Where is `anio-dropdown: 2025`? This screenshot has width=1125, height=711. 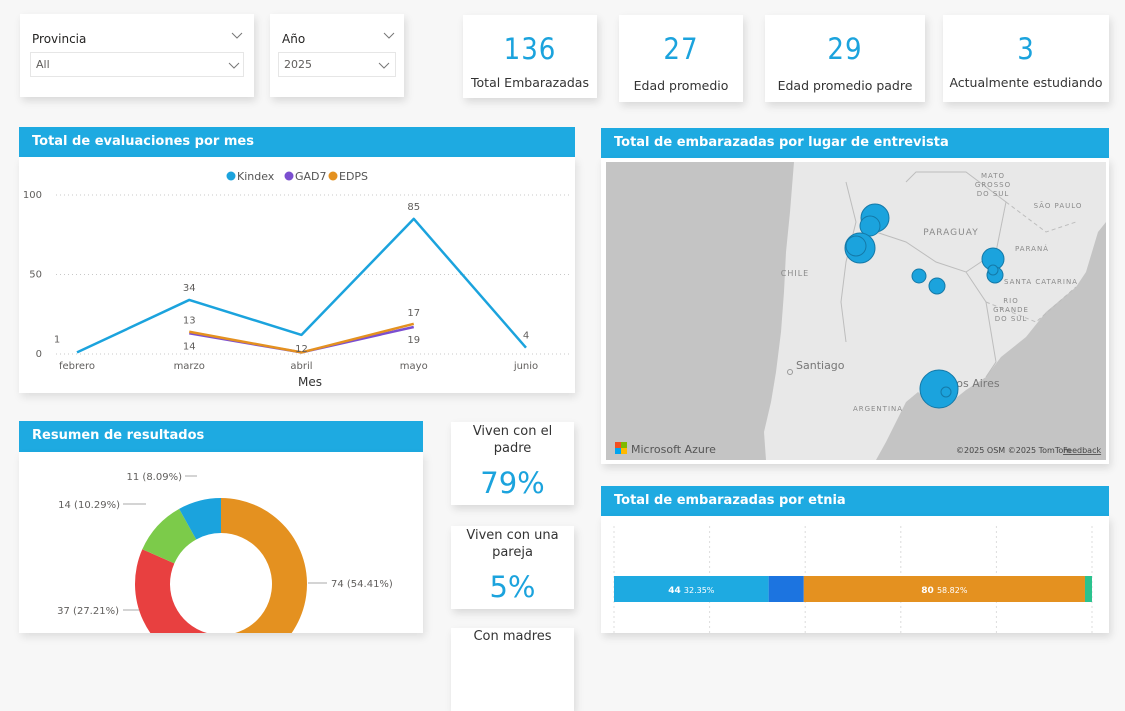
anio-dropdown: 2025 is located at coordinates (337, 64).